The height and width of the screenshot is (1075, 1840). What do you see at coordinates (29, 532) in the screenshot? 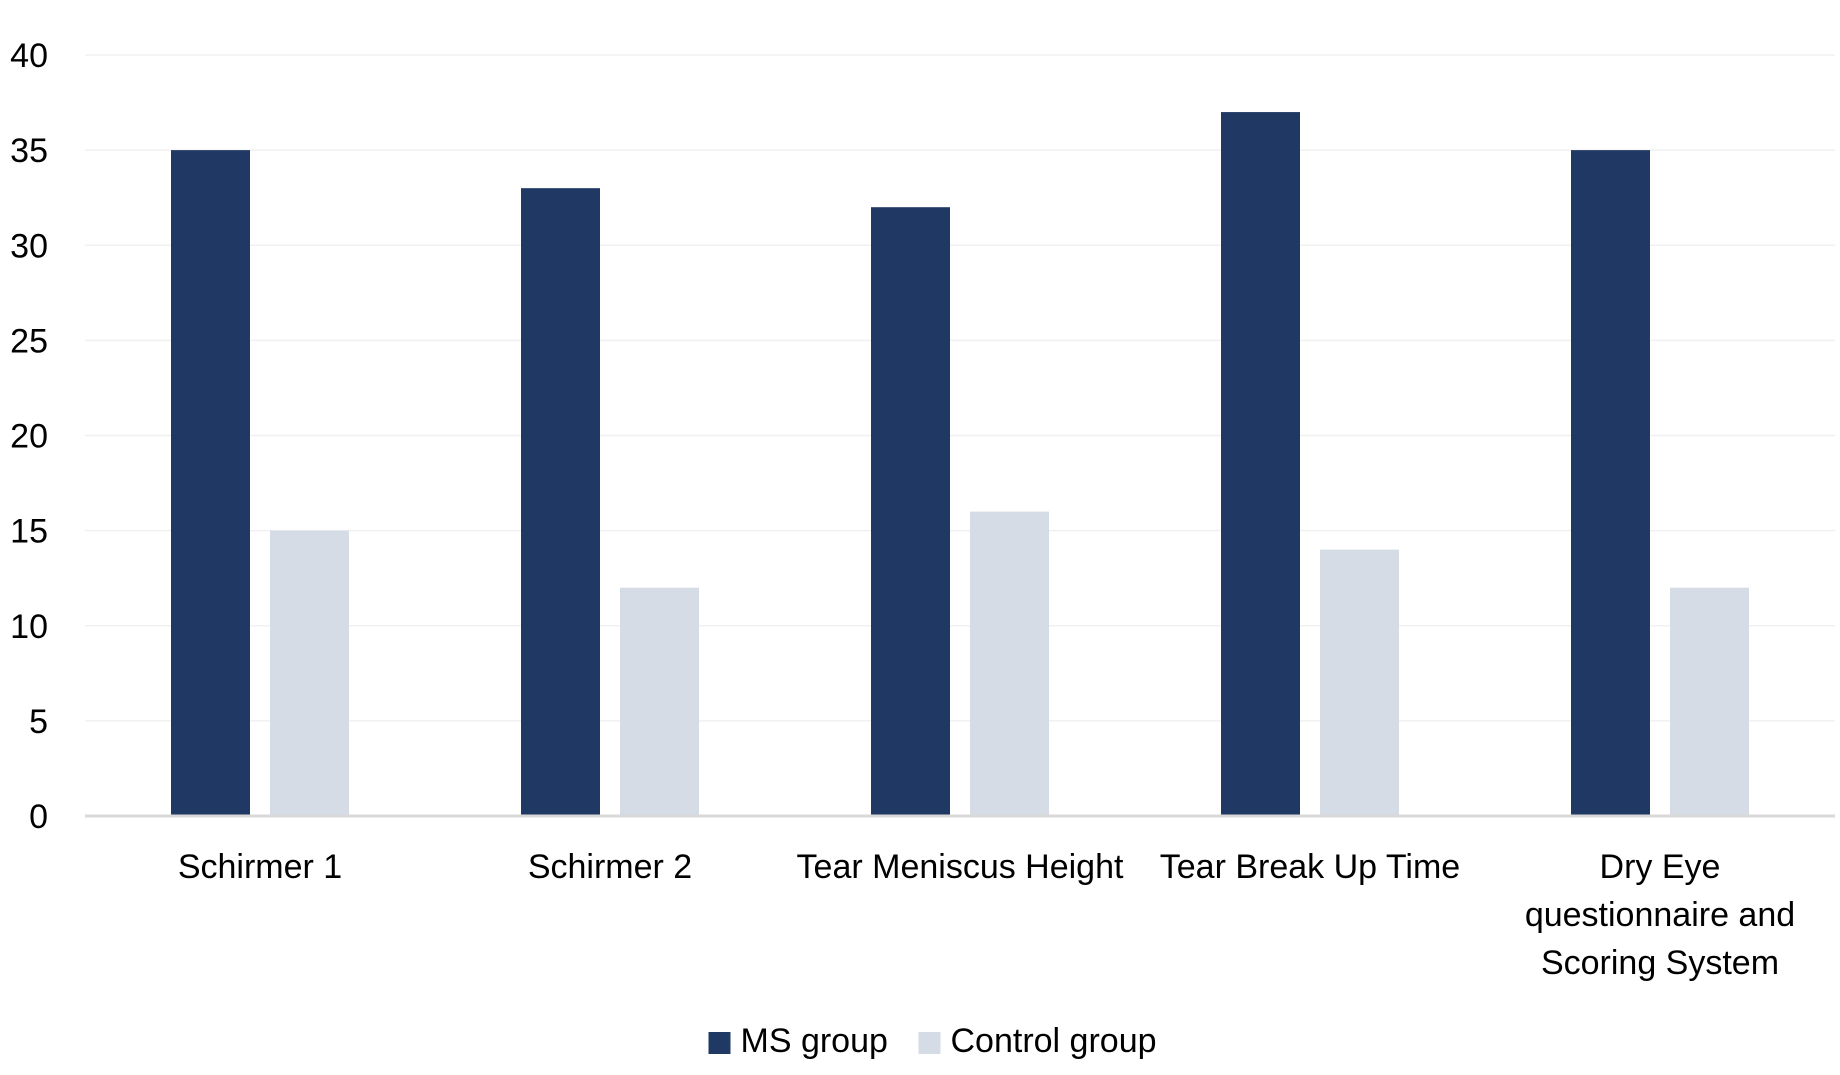
I see `y-tick-label: 15` at bounding box center [29, 532].